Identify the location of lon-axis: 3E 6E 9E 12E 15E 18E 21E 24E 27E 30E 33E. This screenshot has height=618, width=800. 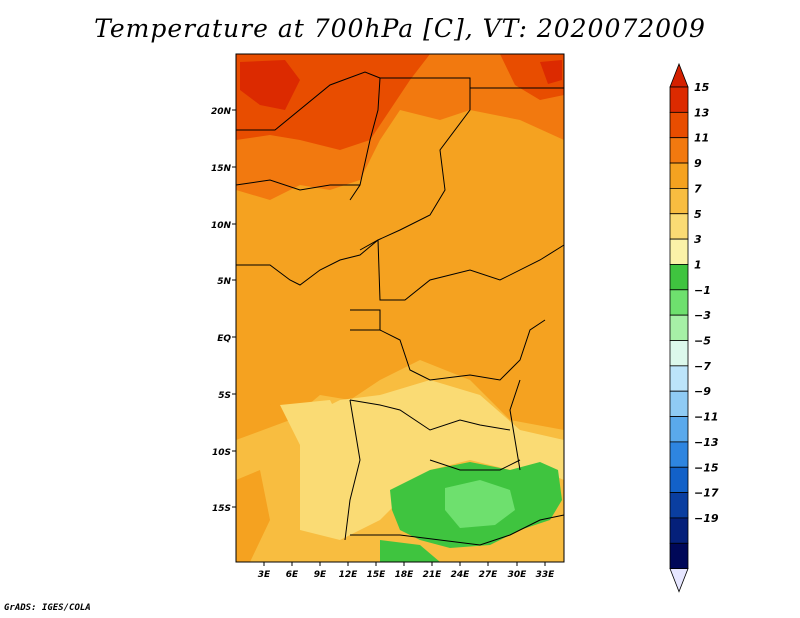
(406, 571).